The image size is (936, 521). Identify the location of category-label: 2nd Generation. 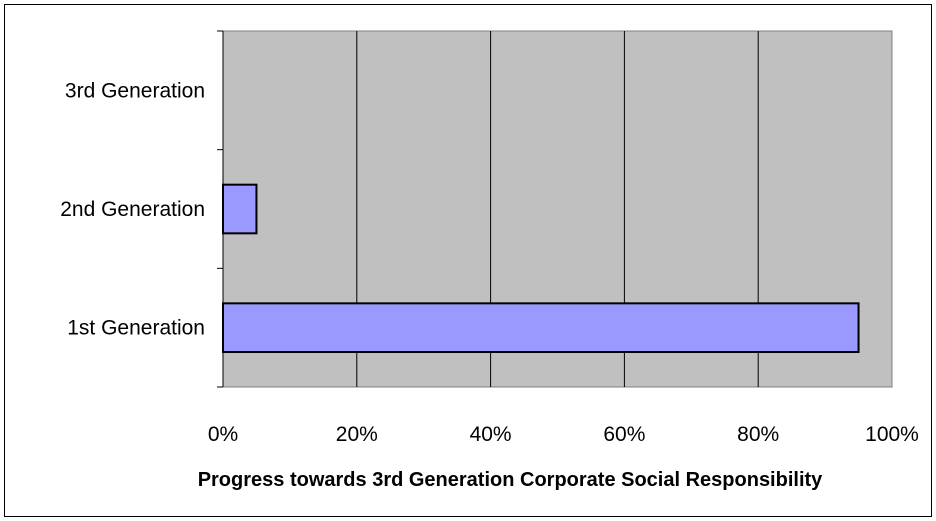
(132, 209).